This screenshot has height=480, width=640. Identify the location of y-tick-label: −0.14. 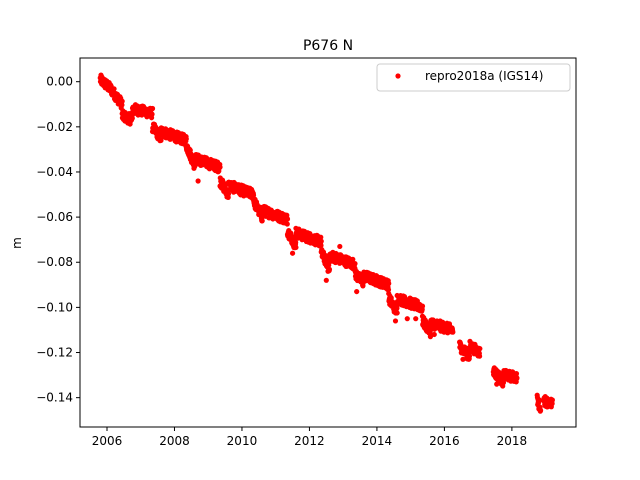
(54, 398).